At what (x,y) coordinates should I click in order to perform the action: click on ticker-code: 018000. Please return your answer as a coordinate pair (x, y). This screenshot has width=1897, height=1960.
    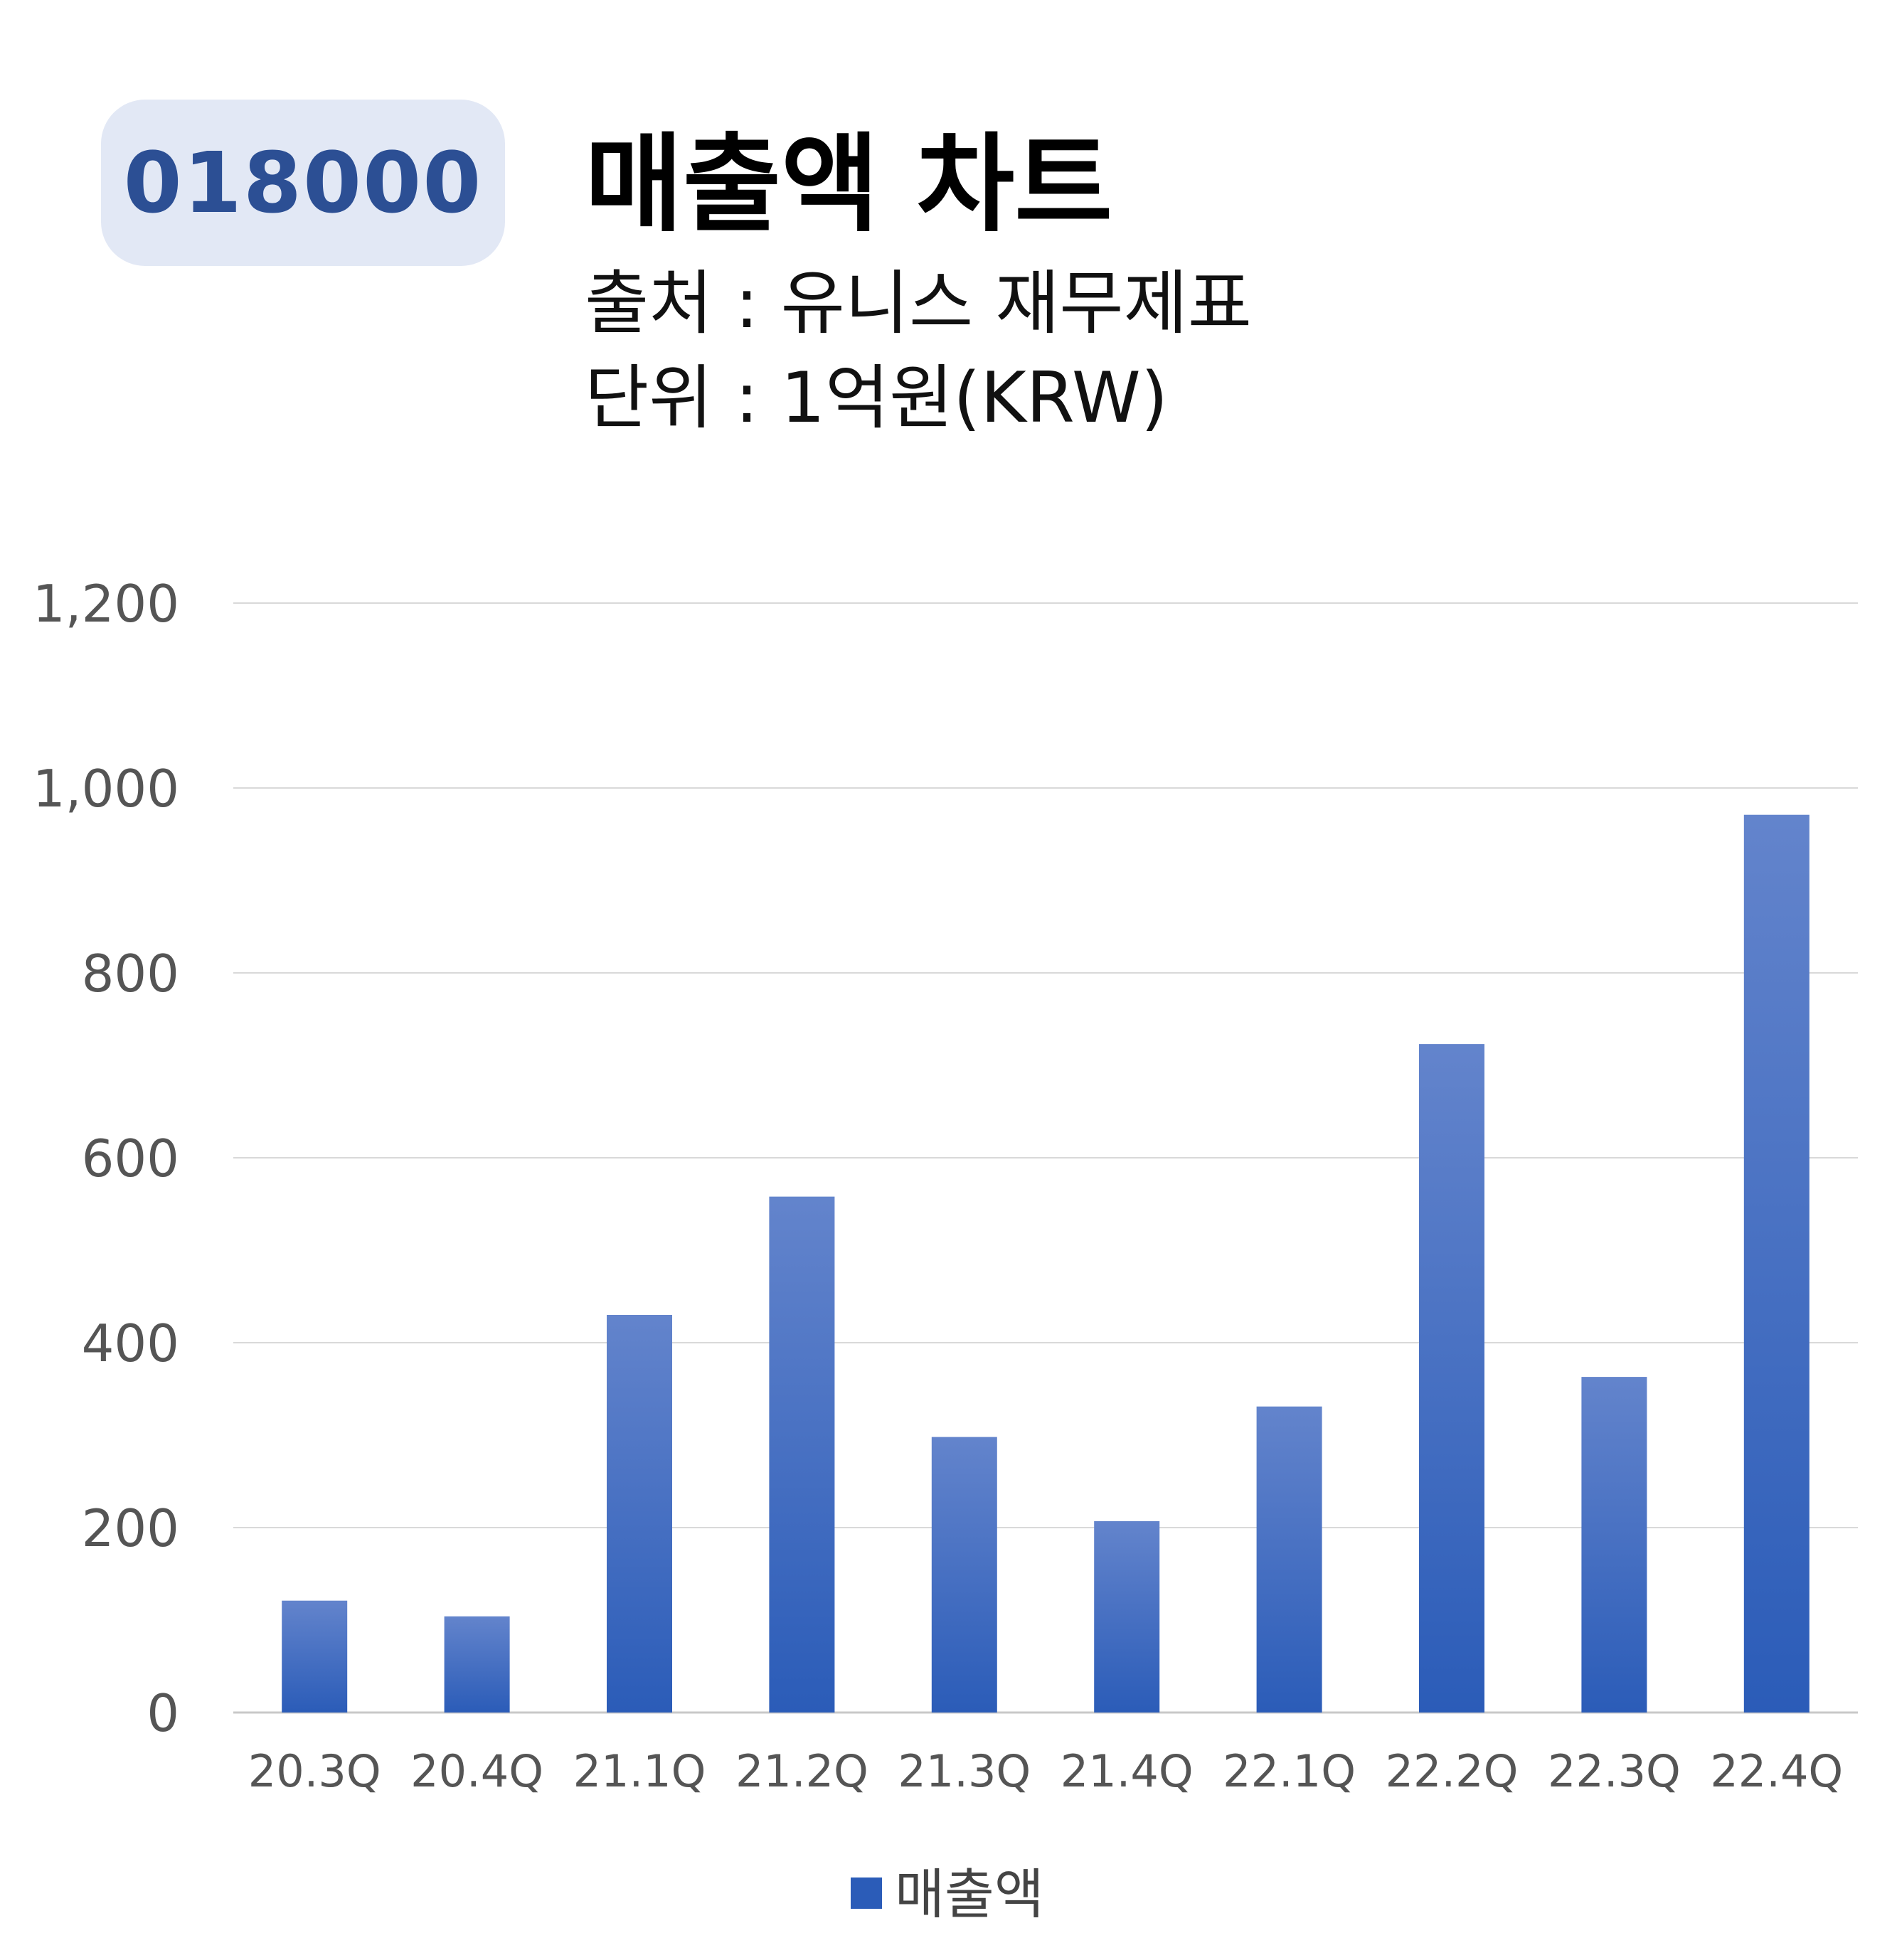
    Looking at the image, I should click on (303, 183).